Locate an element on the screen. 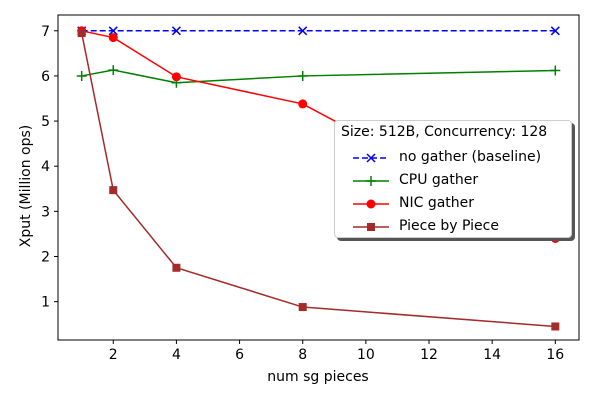  legend-label: Piece by Piece is located at coordinates (449, 226).